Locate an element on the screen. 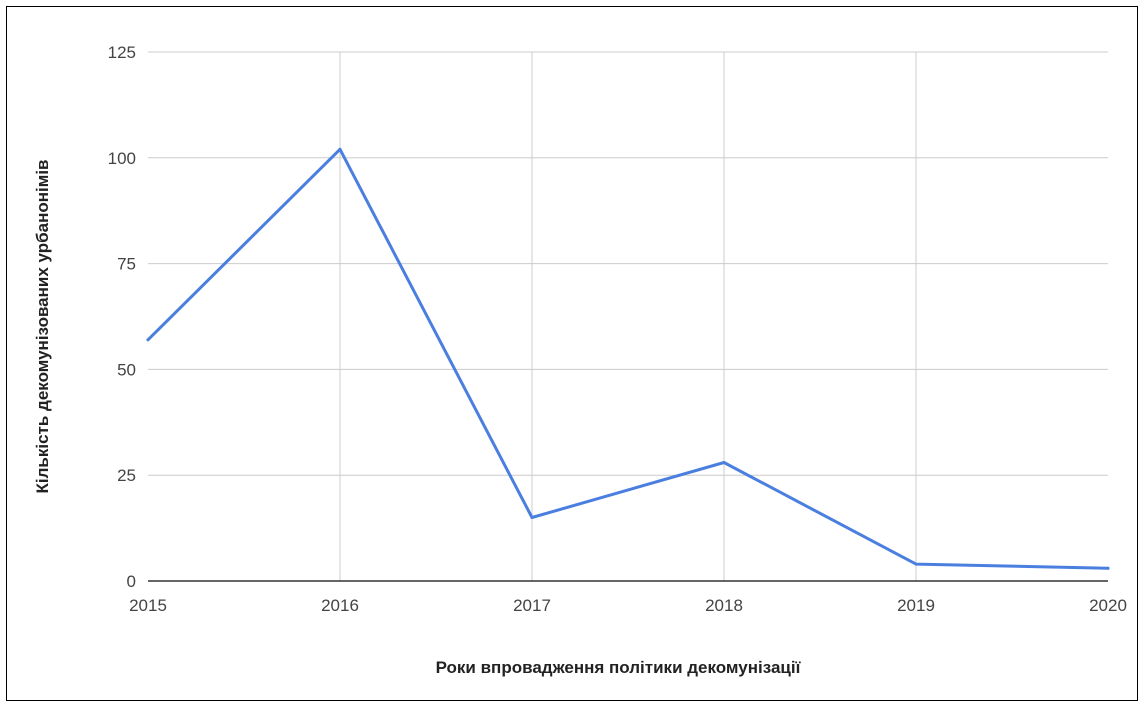  y-axis-title: Кількість декомунізованих урбанонімів is located at coordinates (42, 327).